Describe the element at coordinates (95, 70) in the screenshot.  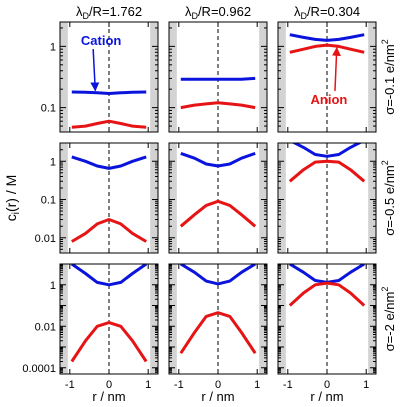
I see `cation-annotation-arrow` at that location.